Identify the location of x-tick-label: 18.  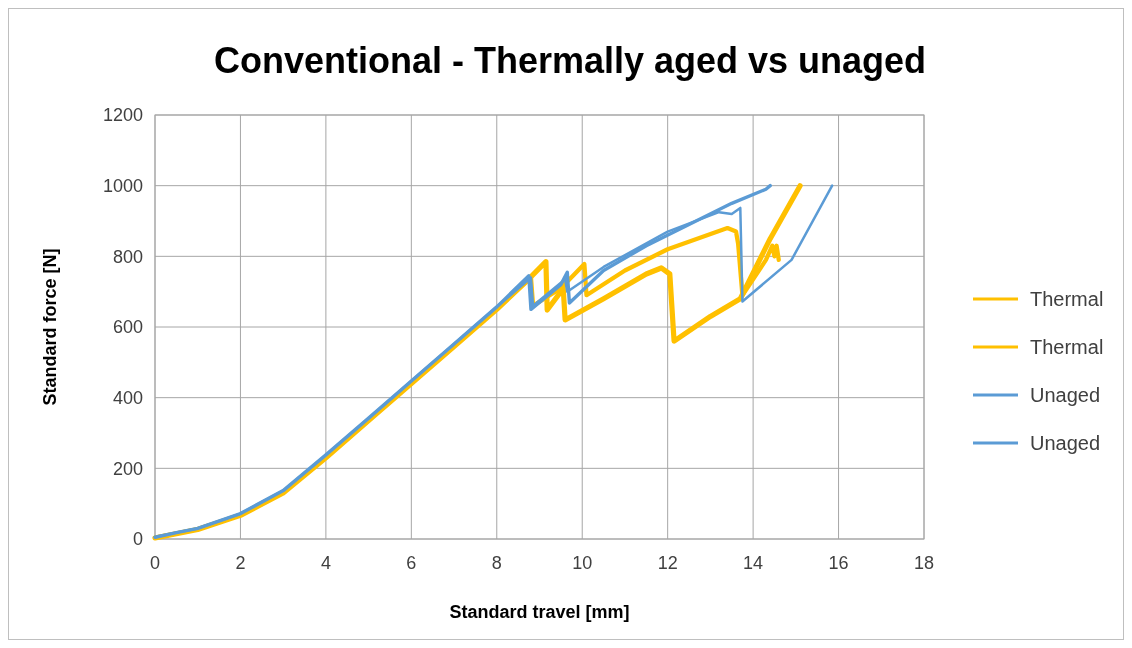
(924, 563).